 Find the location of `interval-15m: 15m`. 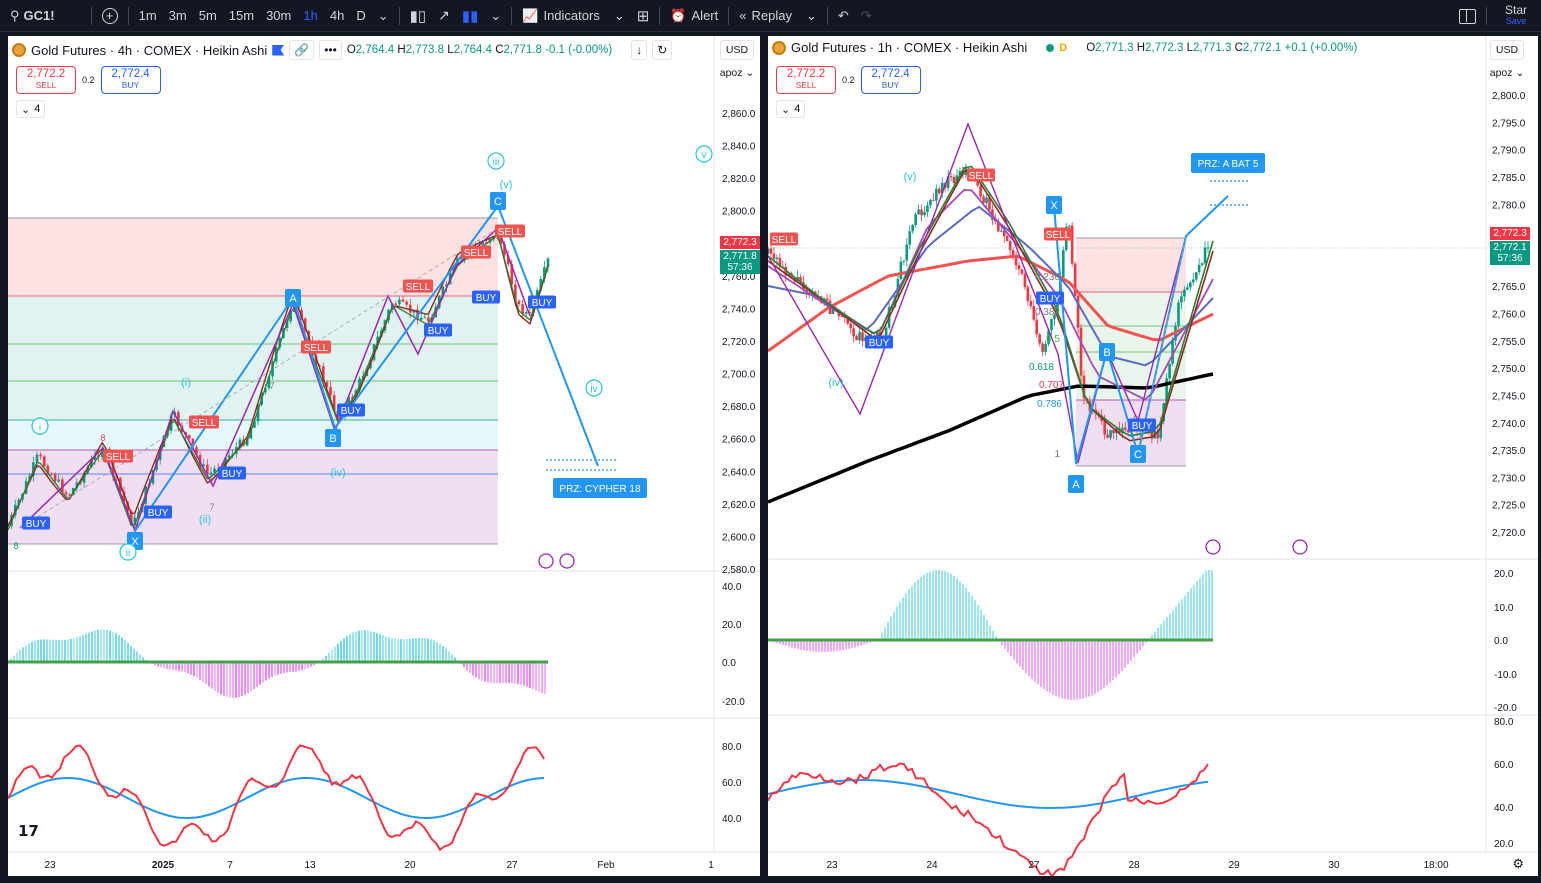

interval-15m: 15m is located at coordinates (241, 15).